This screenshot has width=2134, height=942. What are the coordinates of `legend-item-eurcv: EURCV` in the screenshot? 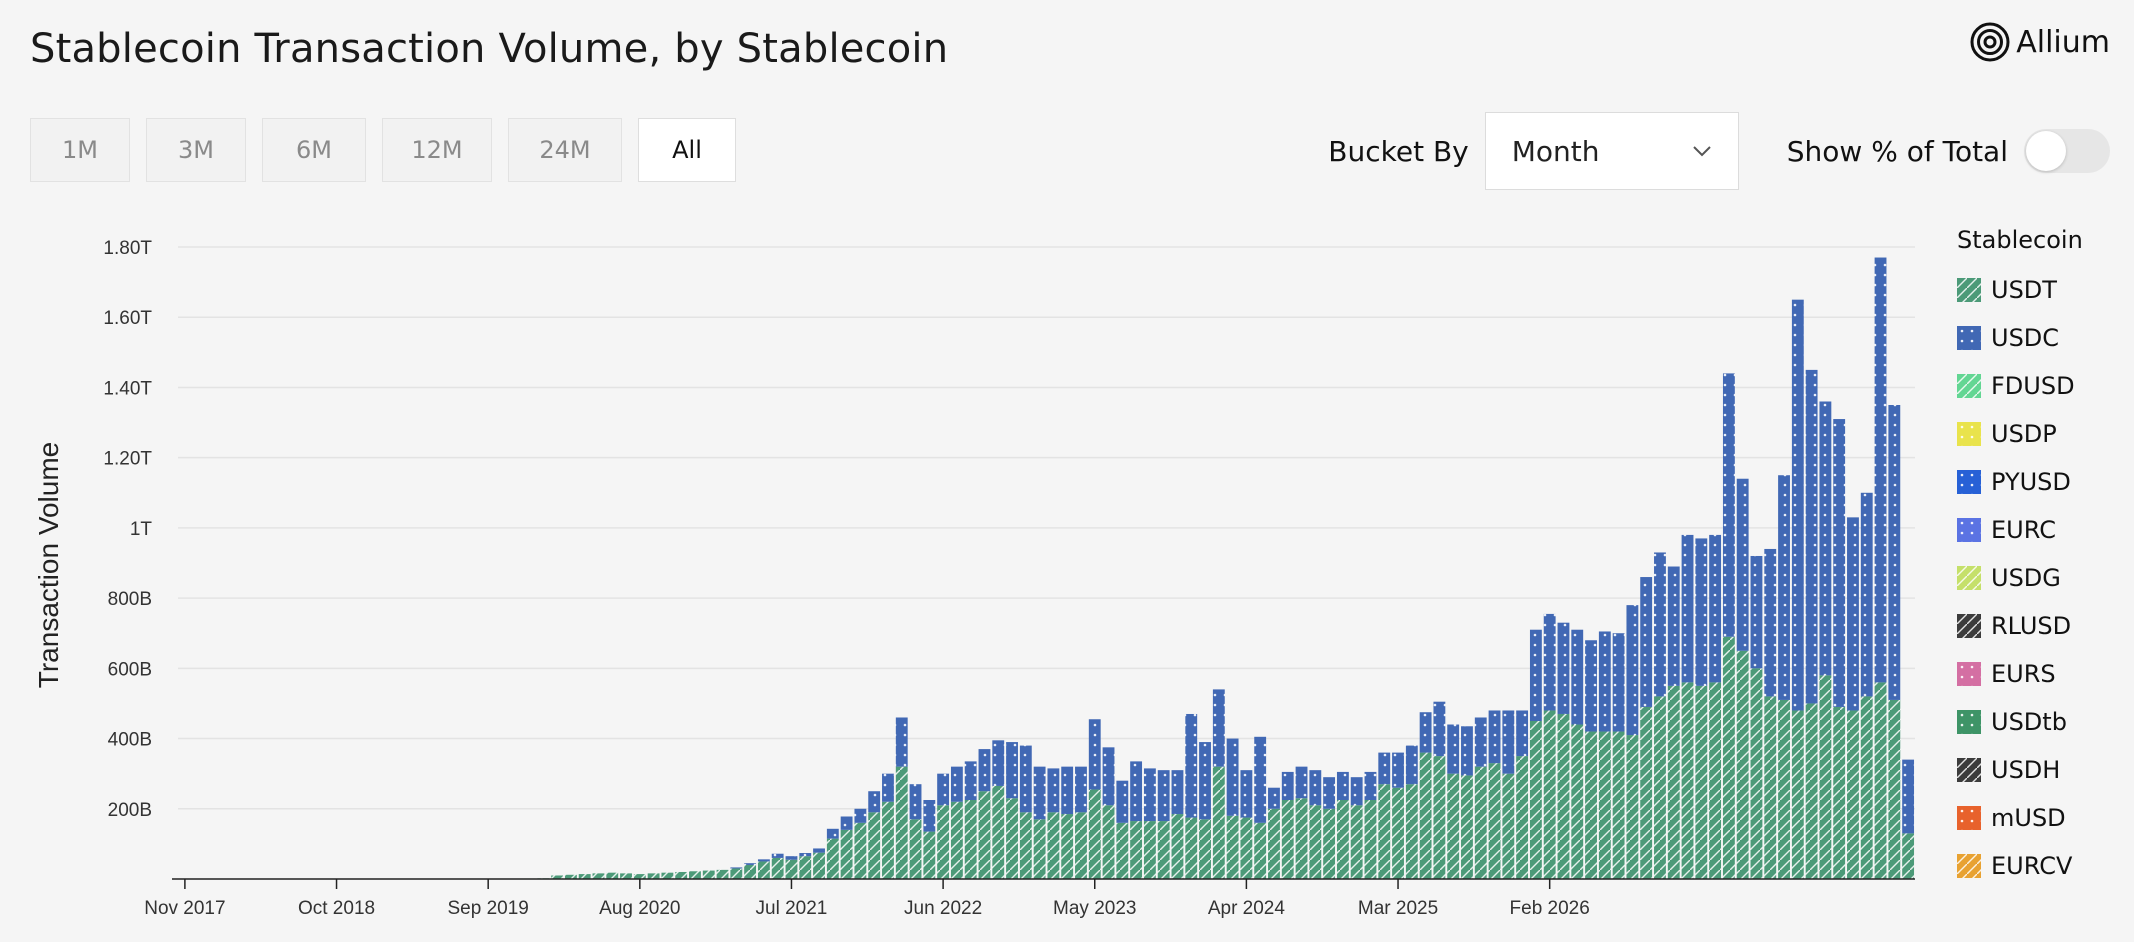 It's located at (2020, 866).